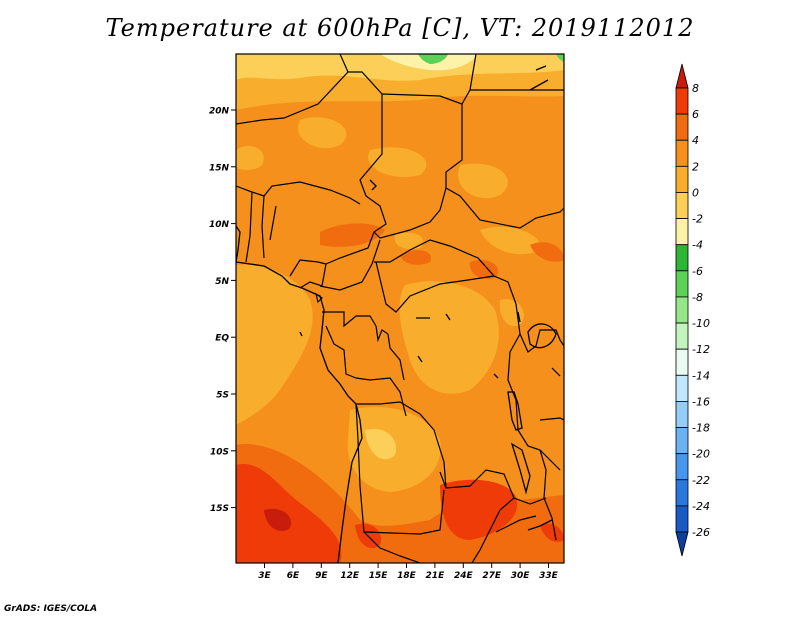 This screenshot has height=618, width=800. Describe the element at coordinates (219, 112) in the screenshot. I see `lat-tick-label: 20N` at that location.